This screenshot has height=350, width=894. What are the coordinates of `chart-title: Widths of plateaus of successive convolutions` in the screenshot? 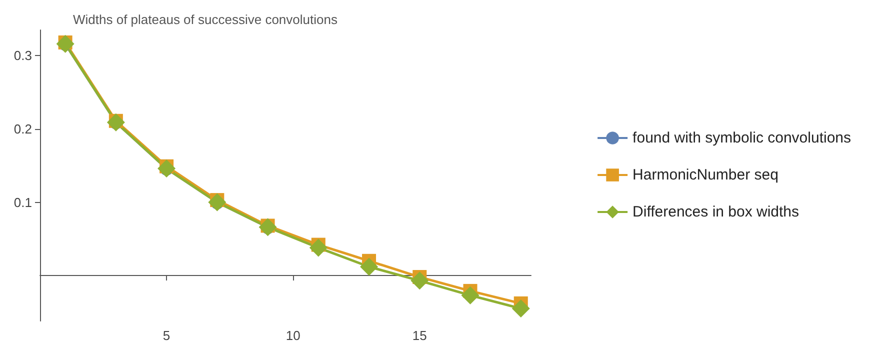 It's located at (205, 19).